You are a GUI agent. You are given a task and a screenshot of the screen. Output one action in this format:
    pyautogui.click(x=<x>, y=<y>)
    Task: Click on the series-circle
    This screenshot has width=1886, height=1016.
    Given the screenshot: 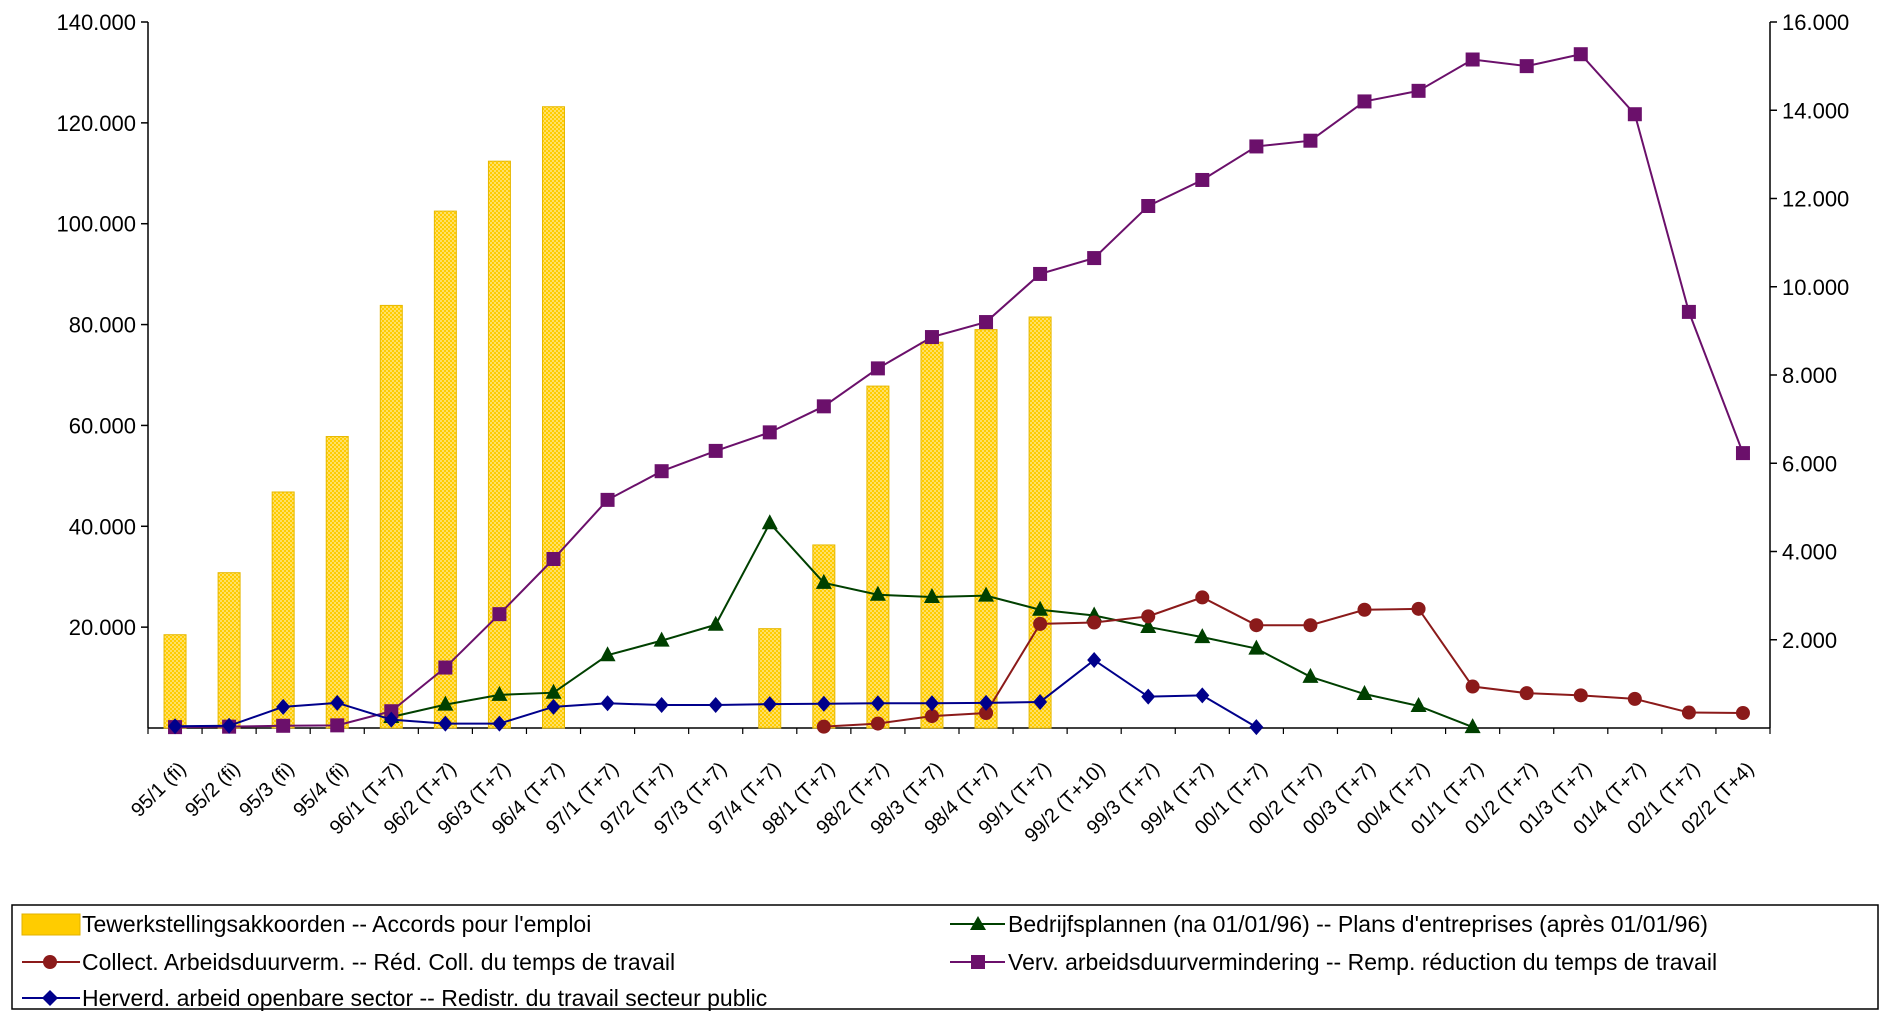 What is the action you would take?
    pyautogui.click(x=1283, y=662)
    